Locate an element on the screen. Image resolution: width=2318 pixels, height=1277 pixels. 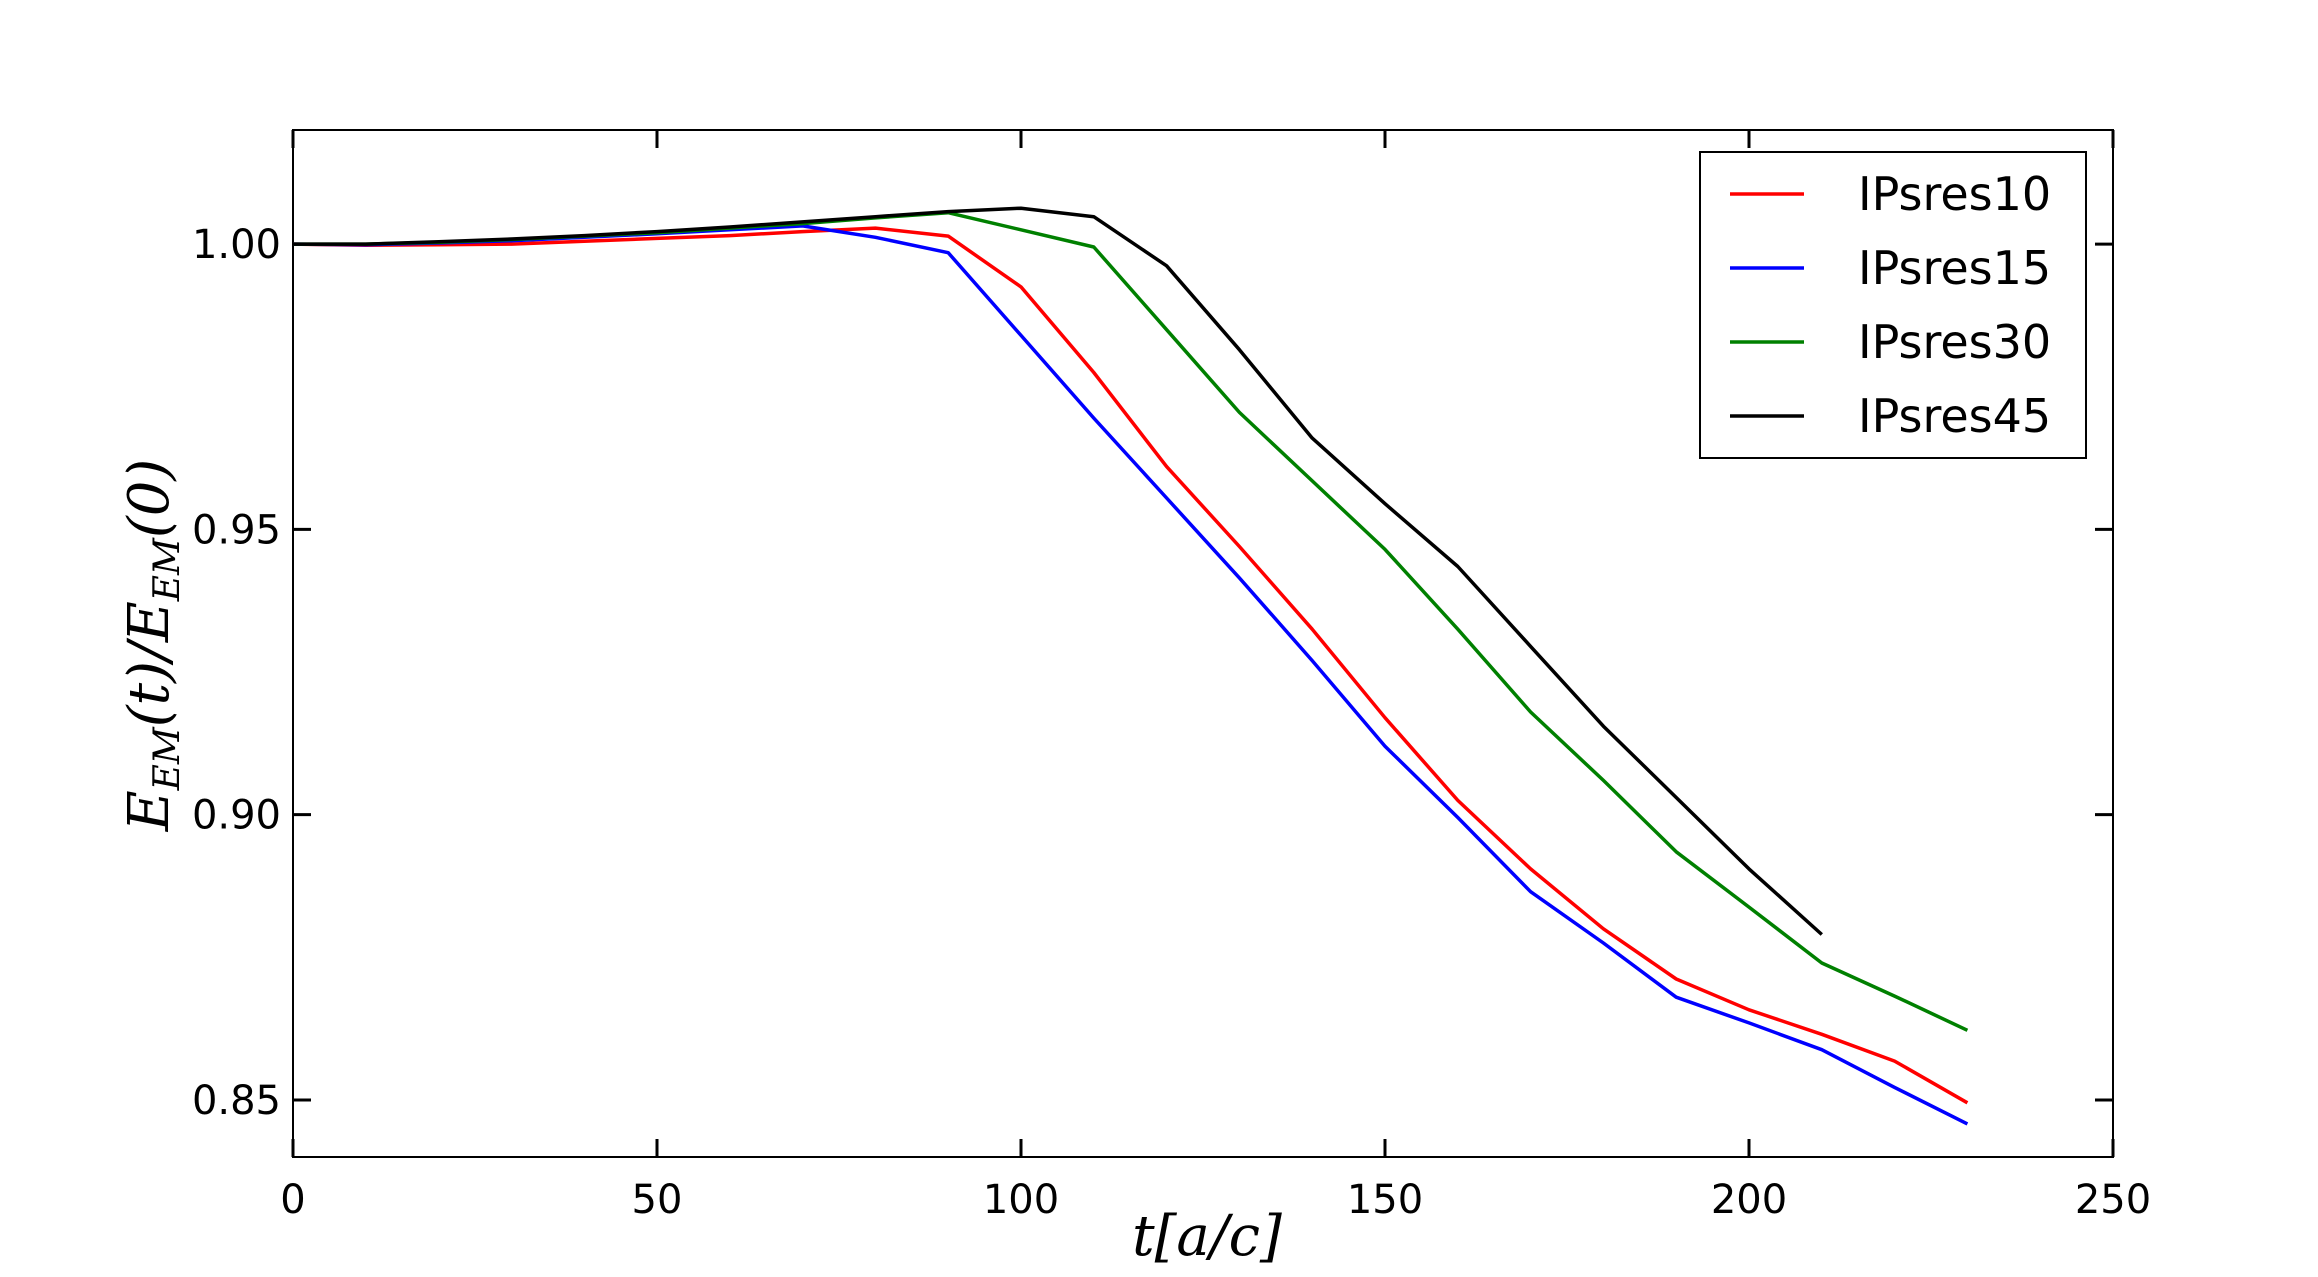
x-tick-label: 200 is located at coordinates (1749, 1200).